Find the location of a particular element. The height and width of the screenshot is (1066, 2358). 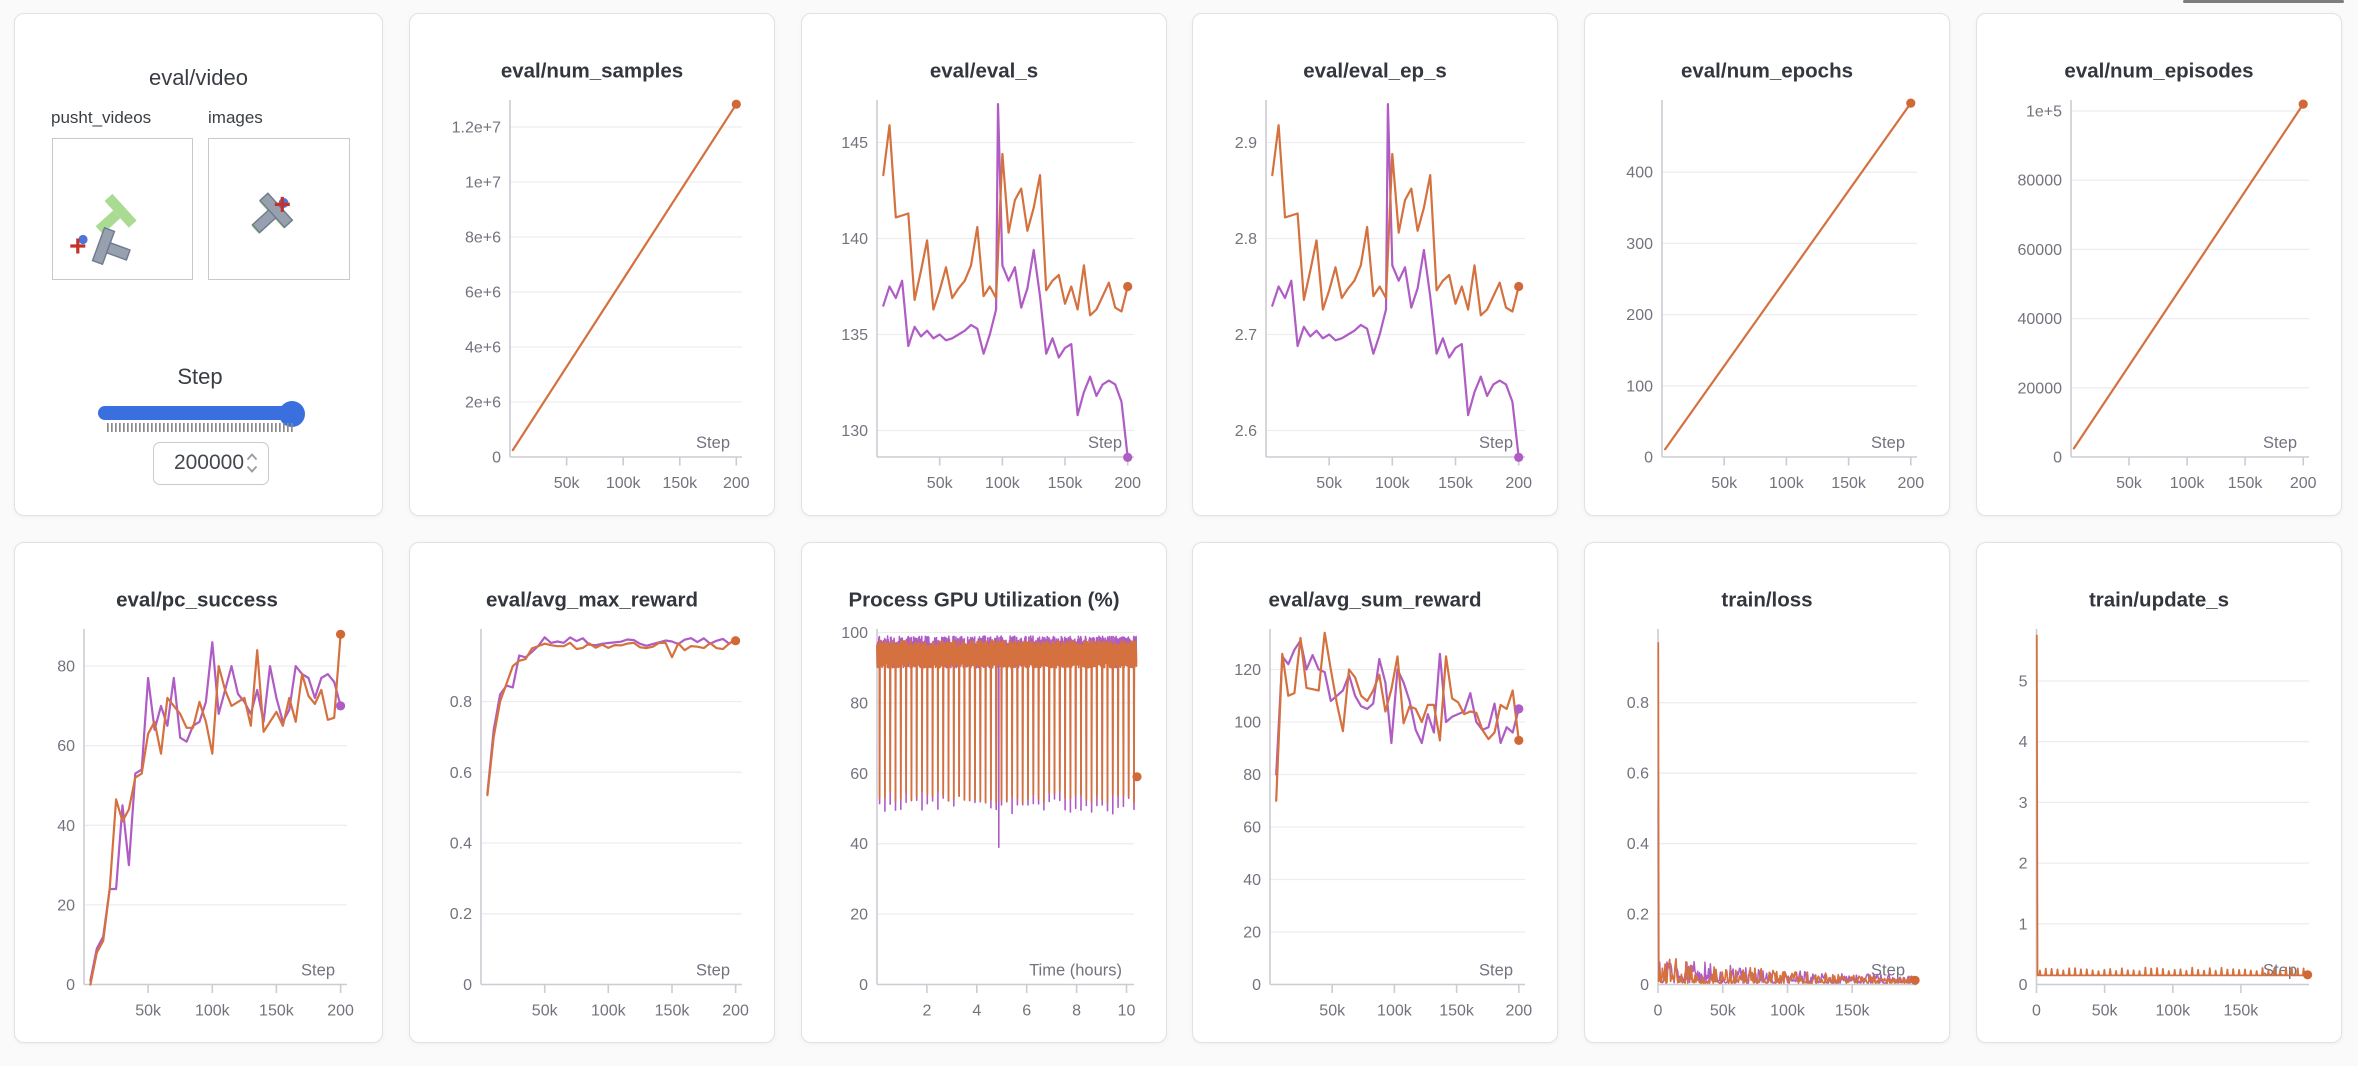

svg-text: eval/num_samples is located at coordinates (592, 71).